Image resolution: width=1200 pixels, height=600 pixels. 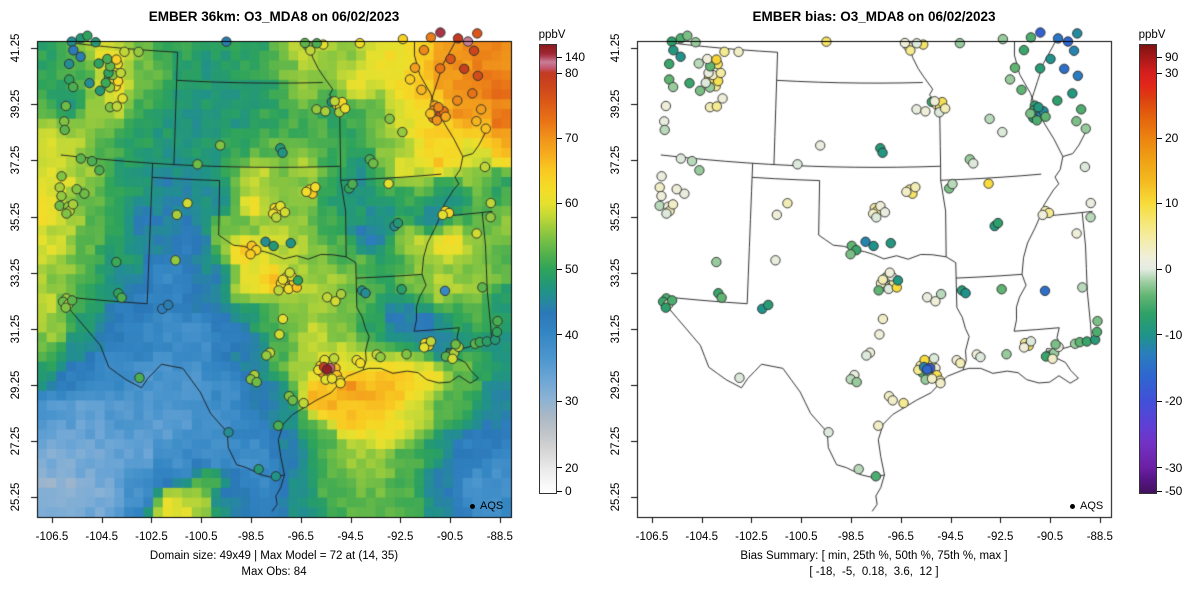 I want to click on left-colorbar, so click(x=548, y=269).